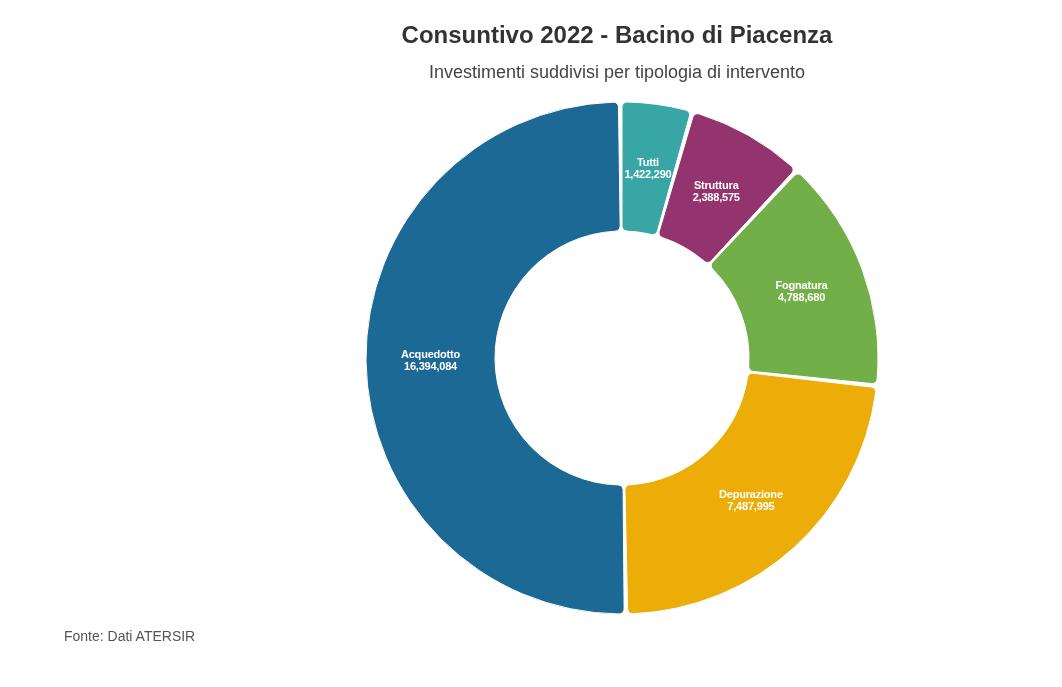 This screenshot has height=687, width=1062. I want to click on data-label: 7,487,995, so click(751, 505).